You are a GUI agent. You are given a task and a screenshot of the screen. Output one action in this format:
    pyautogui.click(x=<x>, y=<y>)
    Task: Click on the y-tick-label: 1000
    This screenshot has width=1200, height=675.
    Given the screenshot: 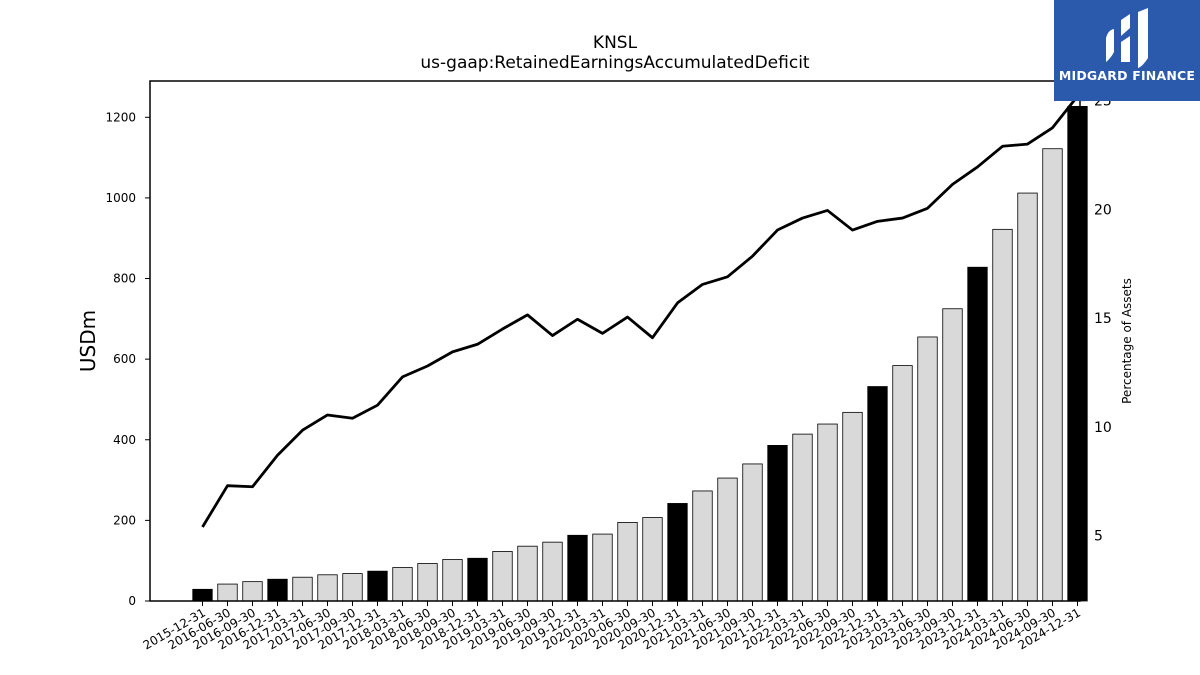 What is the action you would take?
    pyautogui.click(x=120, y=198)
    